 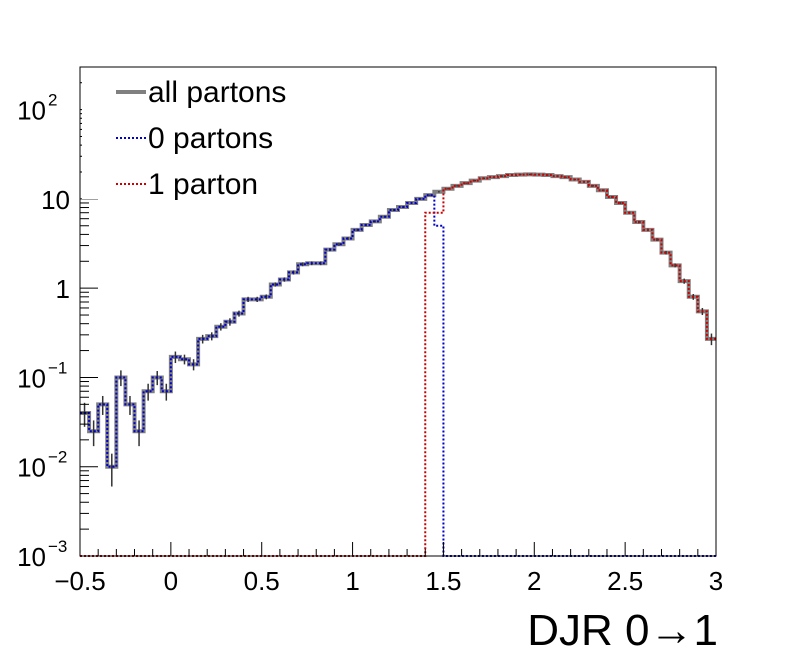 I want to click on legend-background, so click(x=169, y=134).